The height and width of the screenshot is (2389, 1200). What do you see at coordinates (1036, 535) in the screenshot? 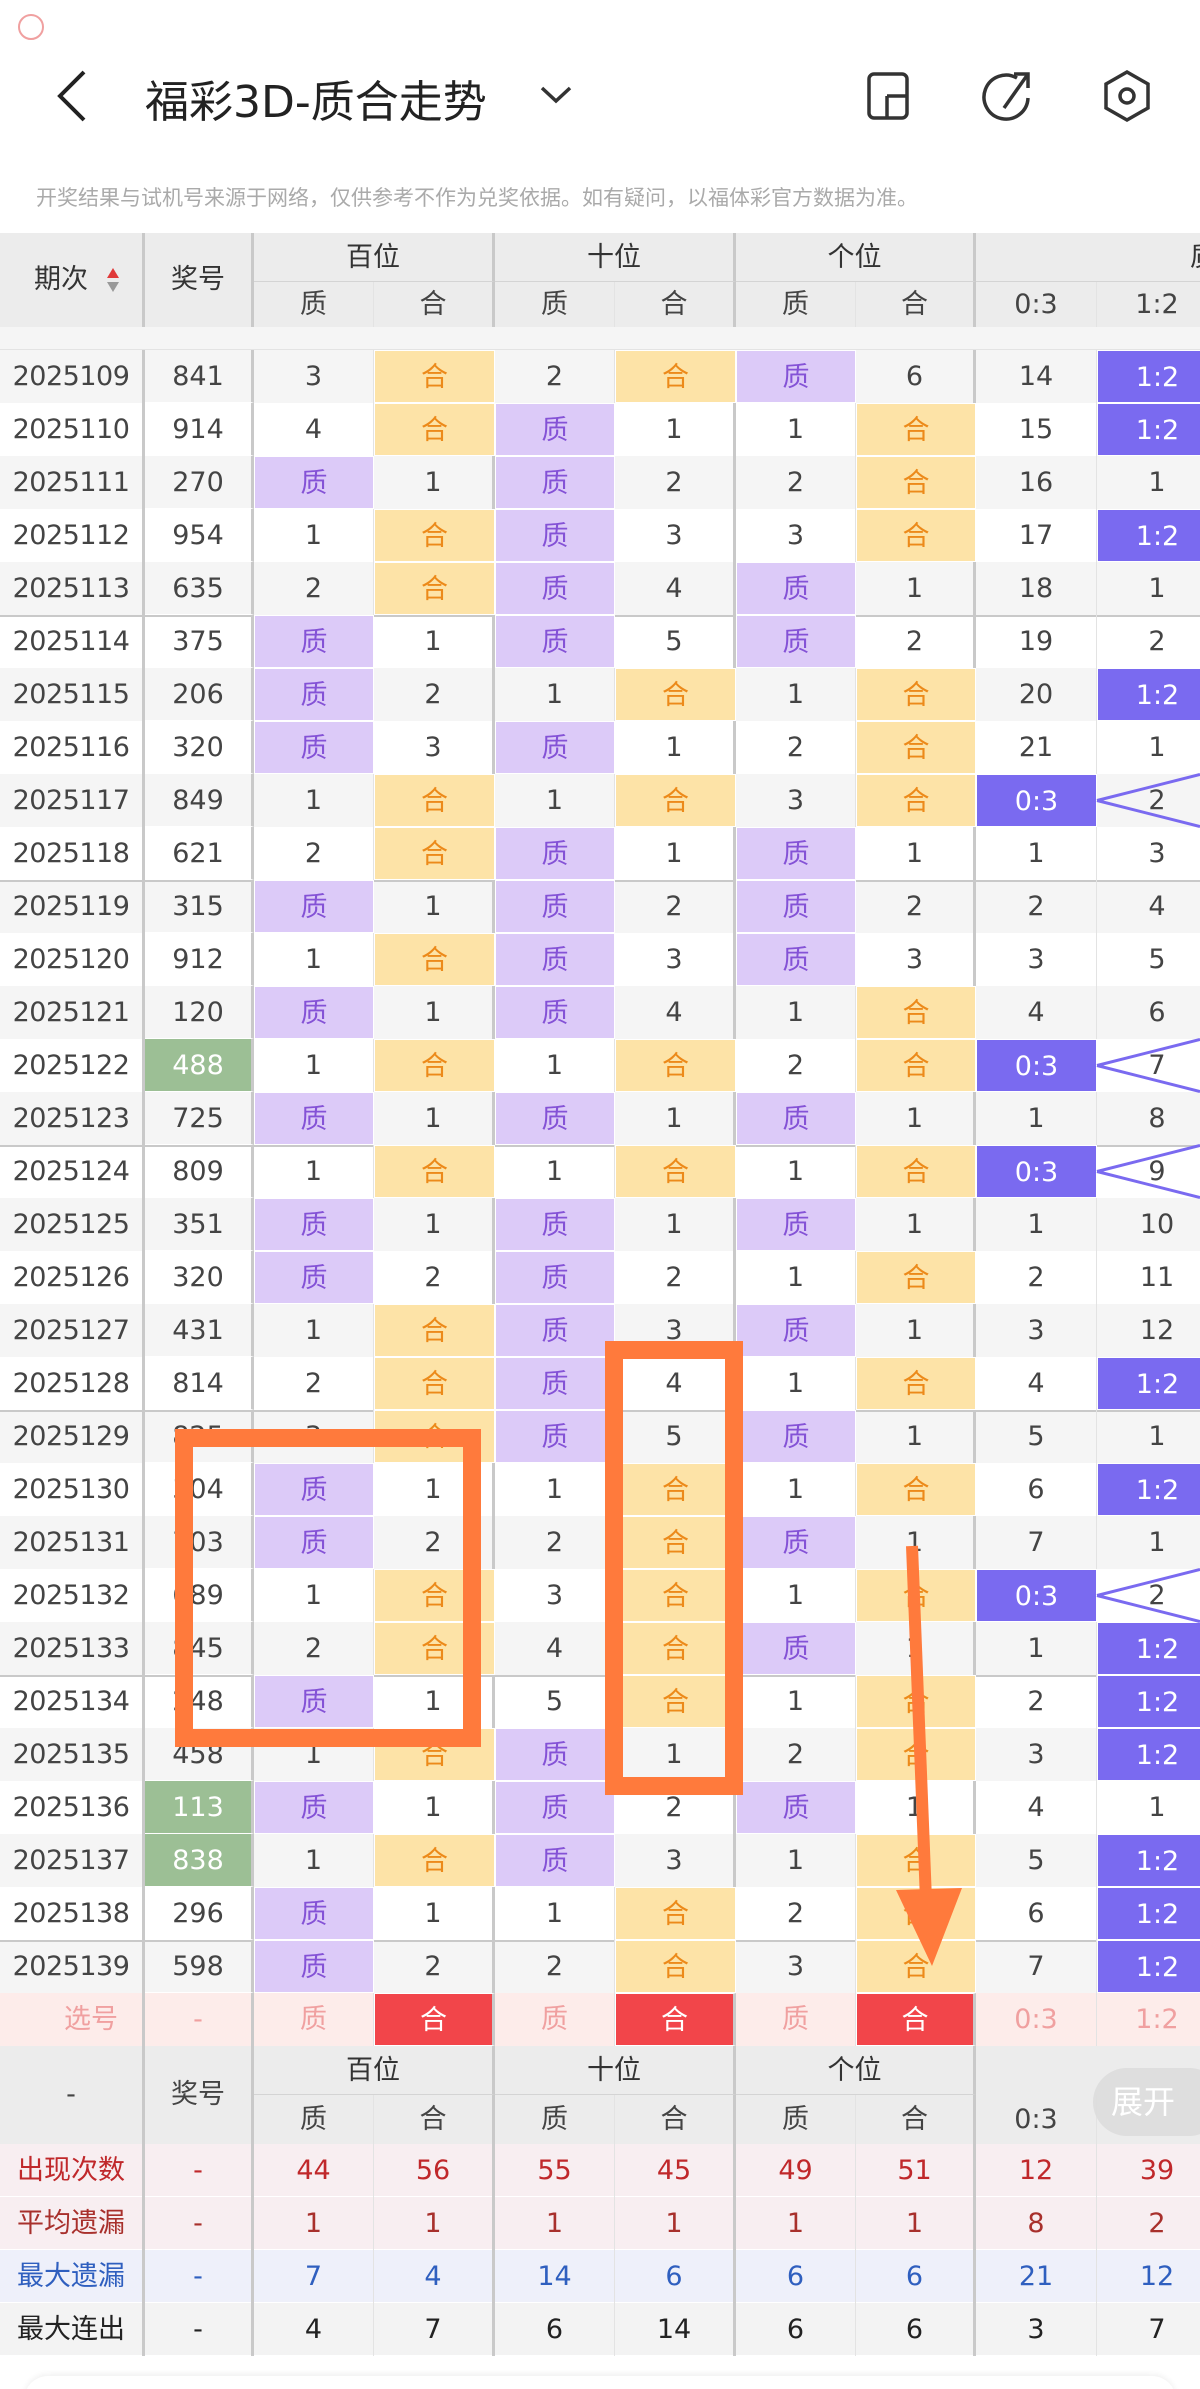
I see `trend-cell: 17` at bounding box center [1036, 535].